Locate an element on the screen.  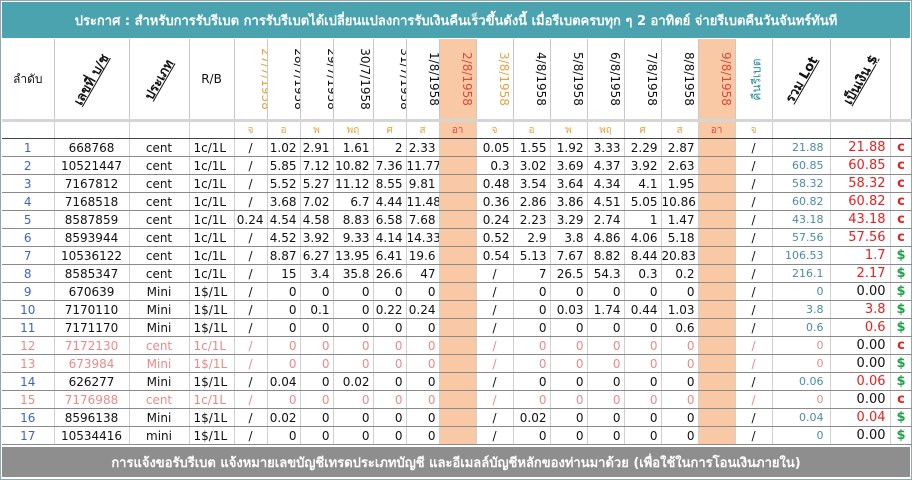
daily-lot: 3.33 is located at coordinates (606, 147).